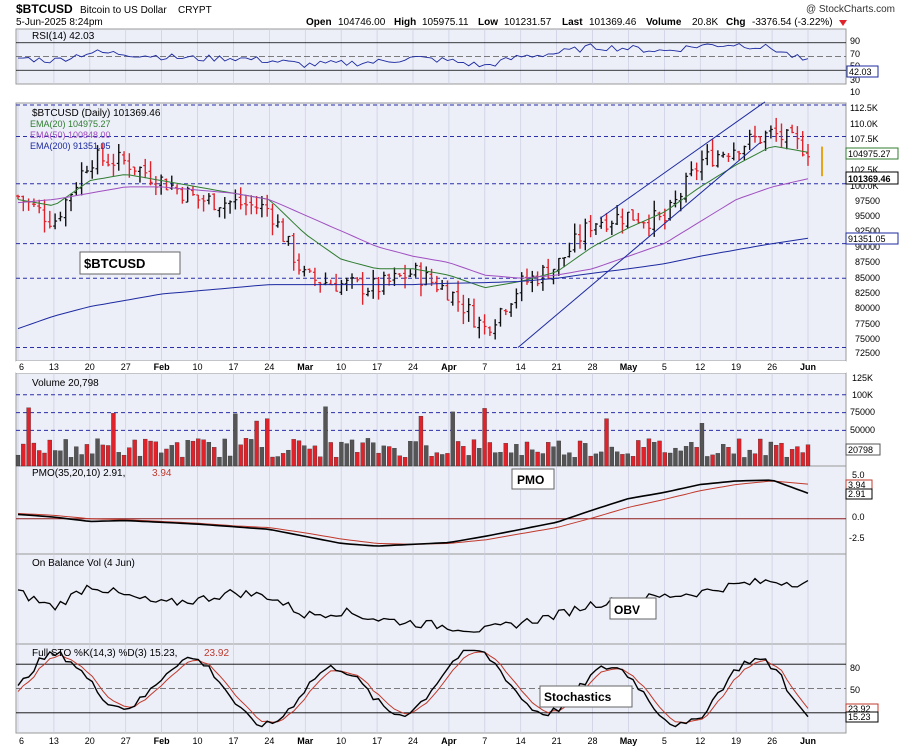 This screenshot has width=900, height=750. I want to click on obv-panel, so click(431, 599).